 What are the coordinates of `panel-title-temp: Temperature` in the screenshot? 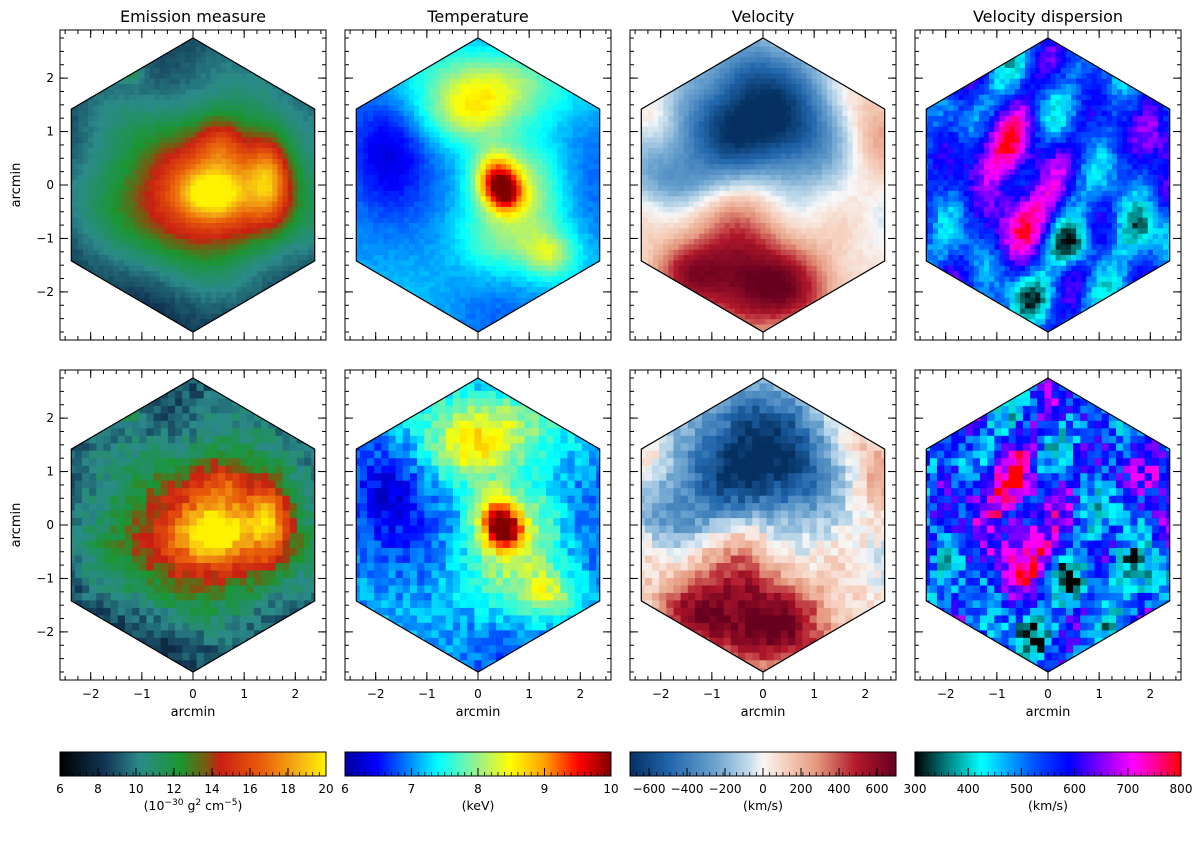 It's located at (477, 16).